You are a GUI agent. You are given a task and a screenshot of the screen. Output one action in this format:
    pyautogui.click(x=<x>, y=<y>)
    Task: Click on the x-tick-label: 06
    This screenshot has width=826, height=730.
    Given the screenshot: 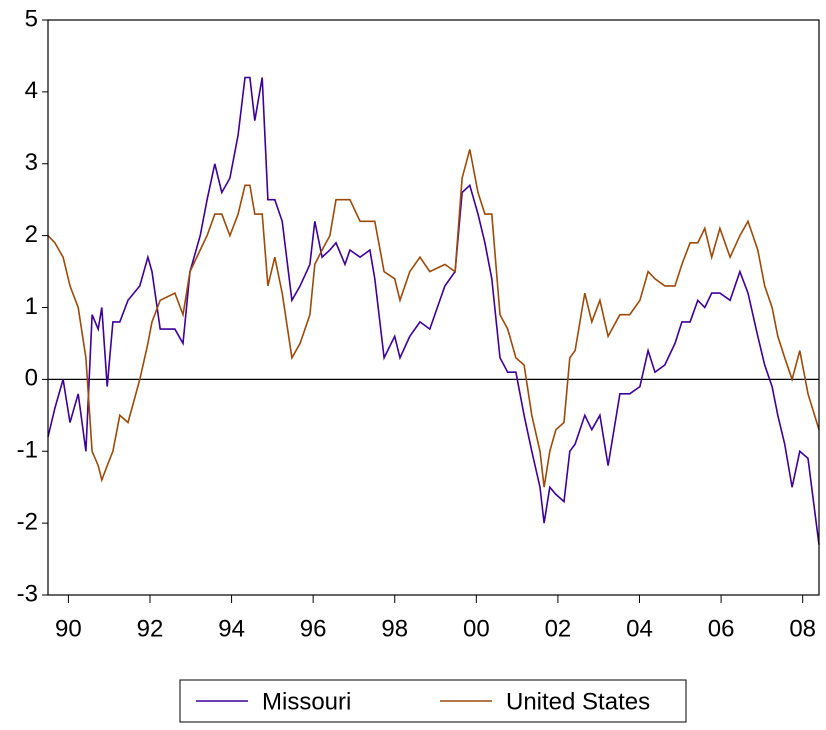 What is the action you would take?
    pyautogui.click(x=721, y=628)
    